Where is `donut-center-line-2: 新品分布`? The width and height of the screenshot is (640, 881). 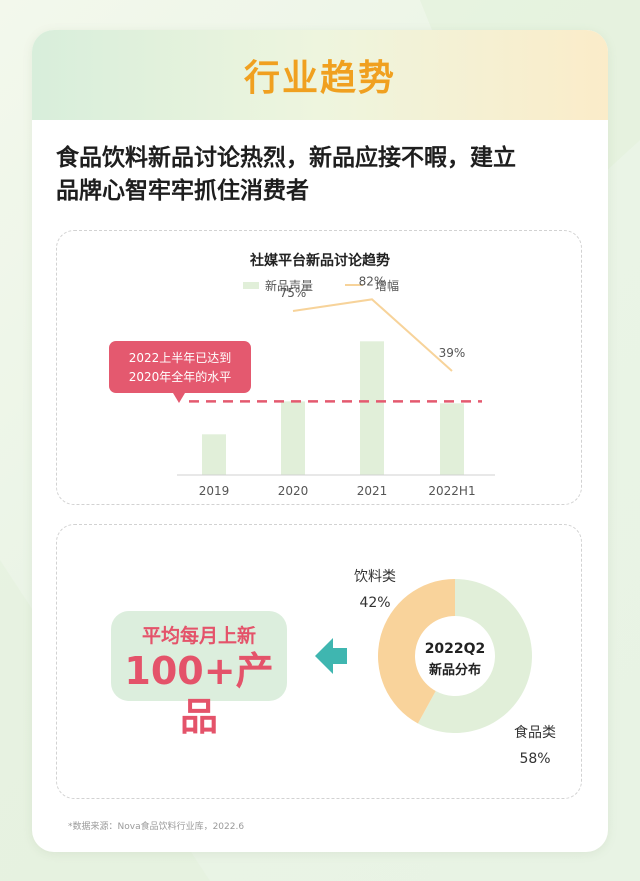
donut-center-line-2: 新品分布 is located at coordinates (455, 670).